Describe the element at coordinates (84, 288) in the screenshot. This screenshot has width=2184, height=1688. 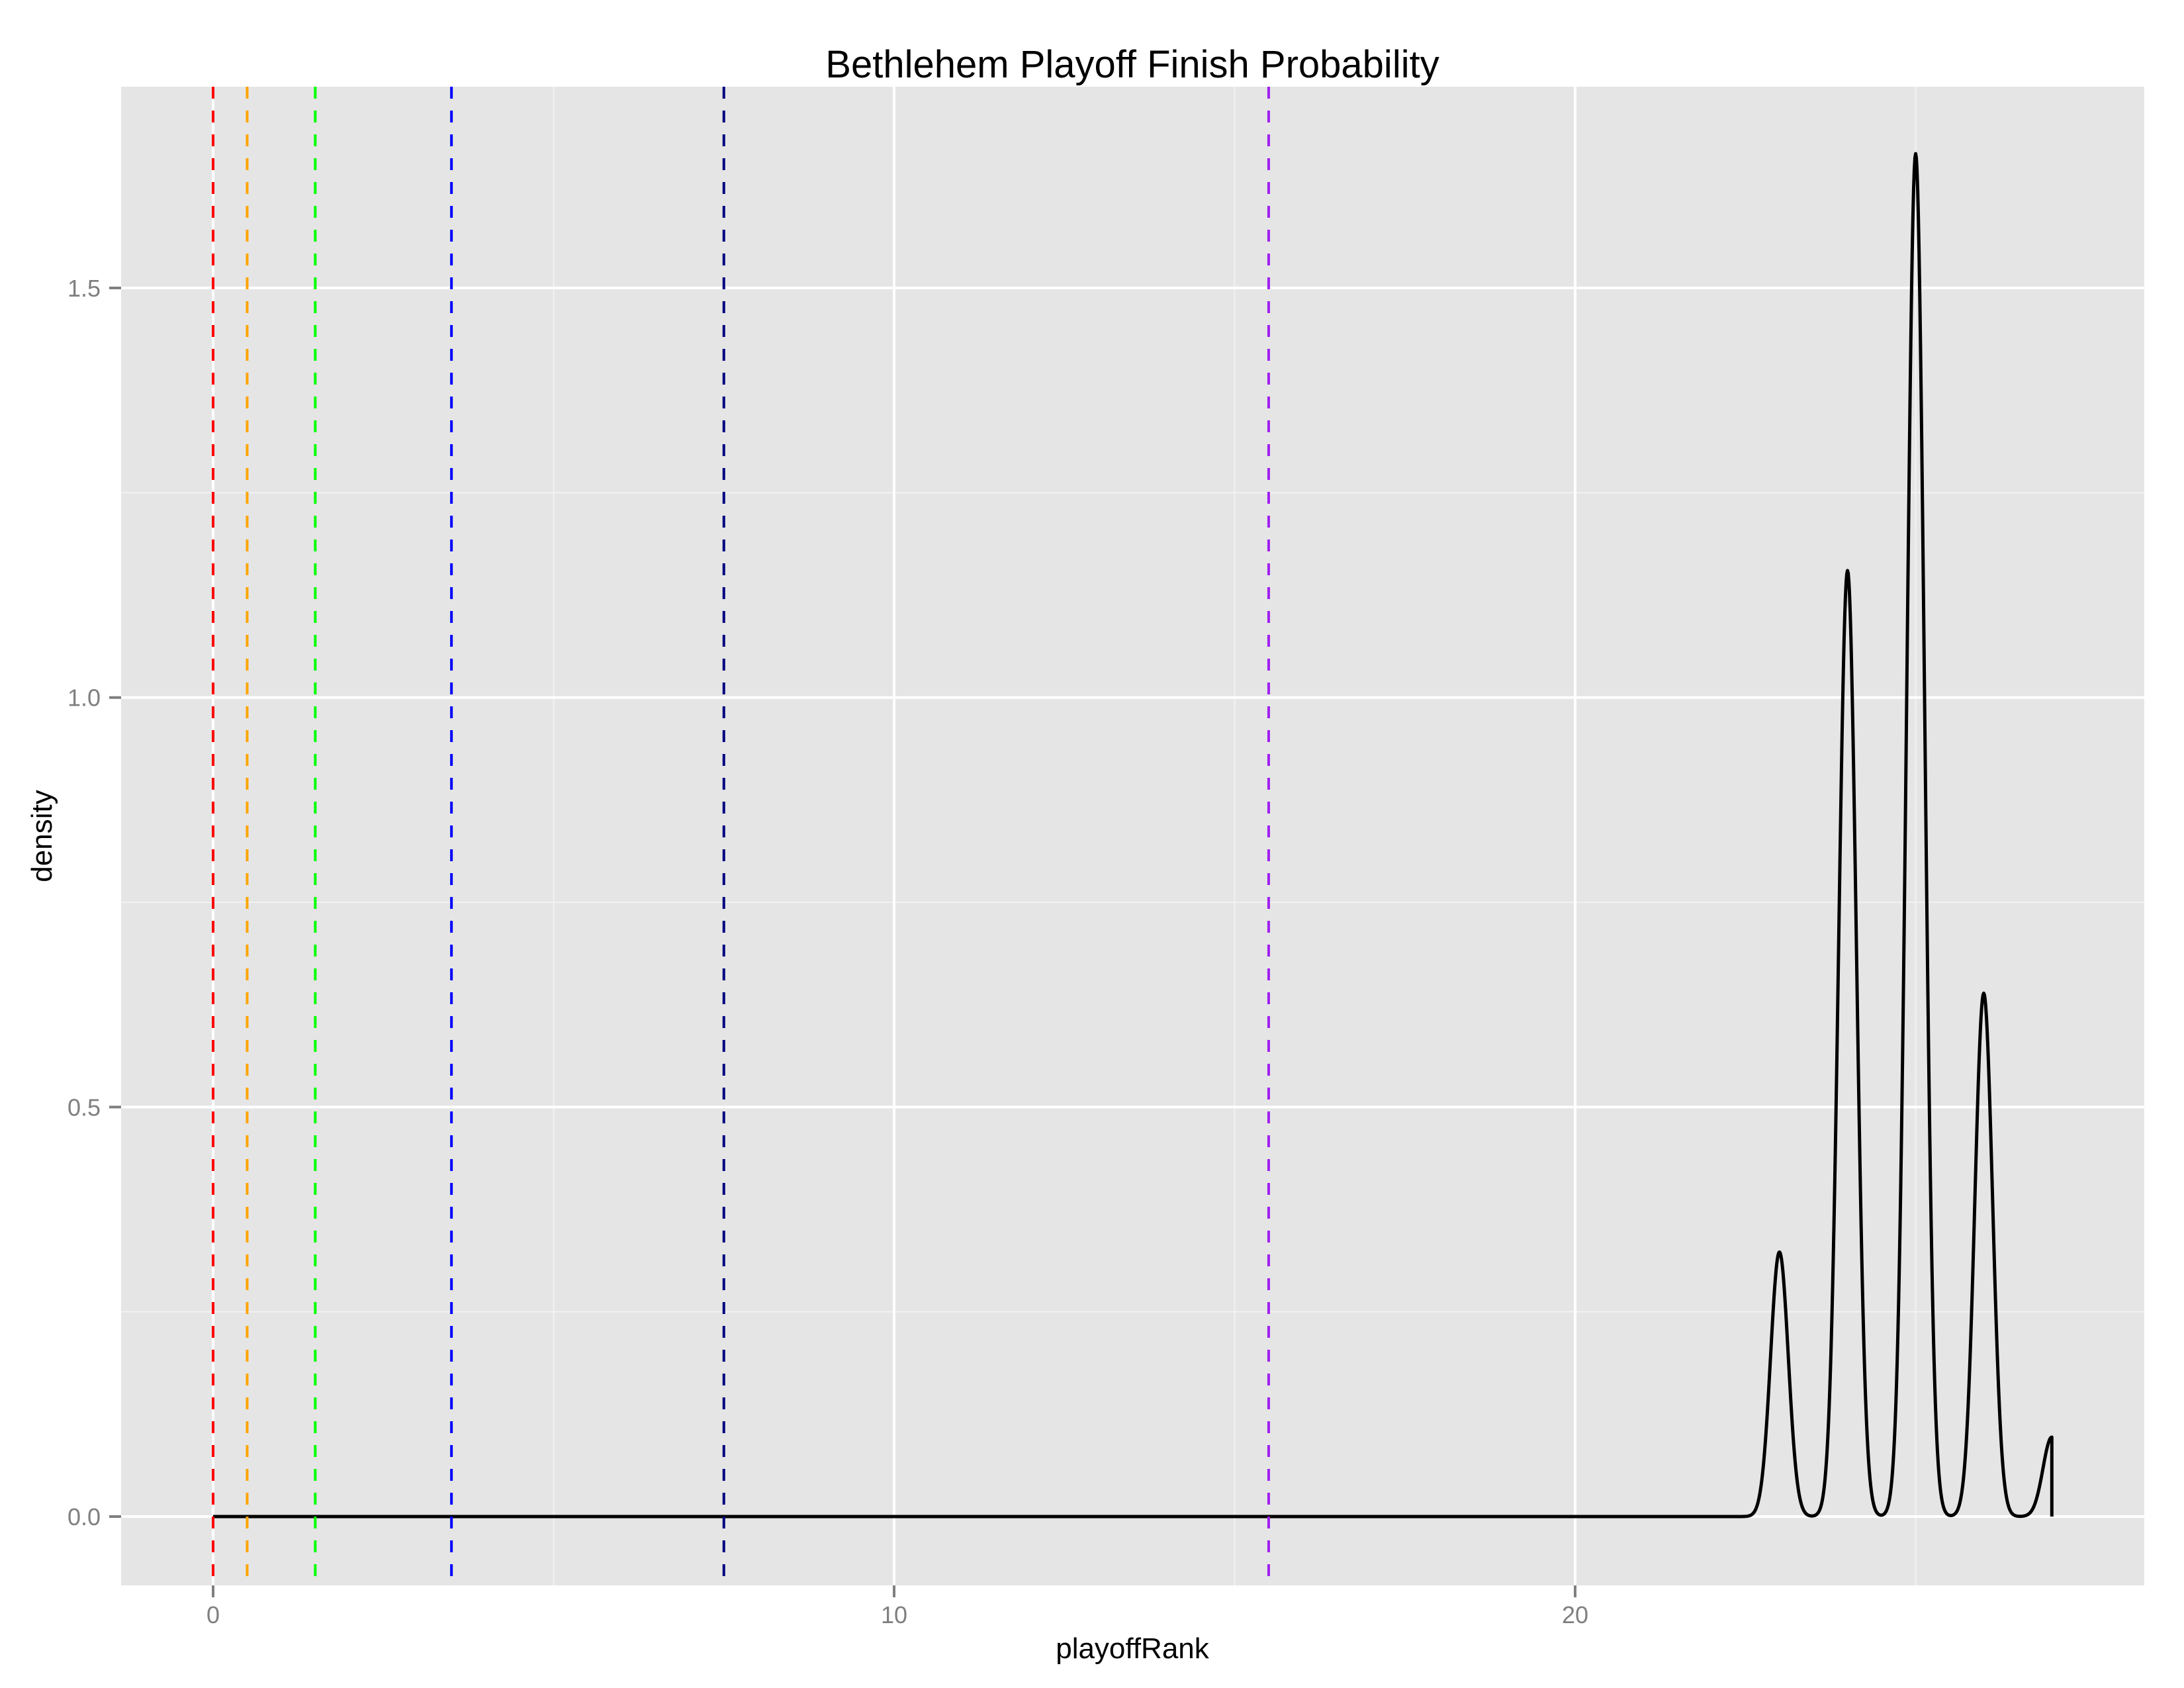
I see `y-tick-label: 1.5` at that location.